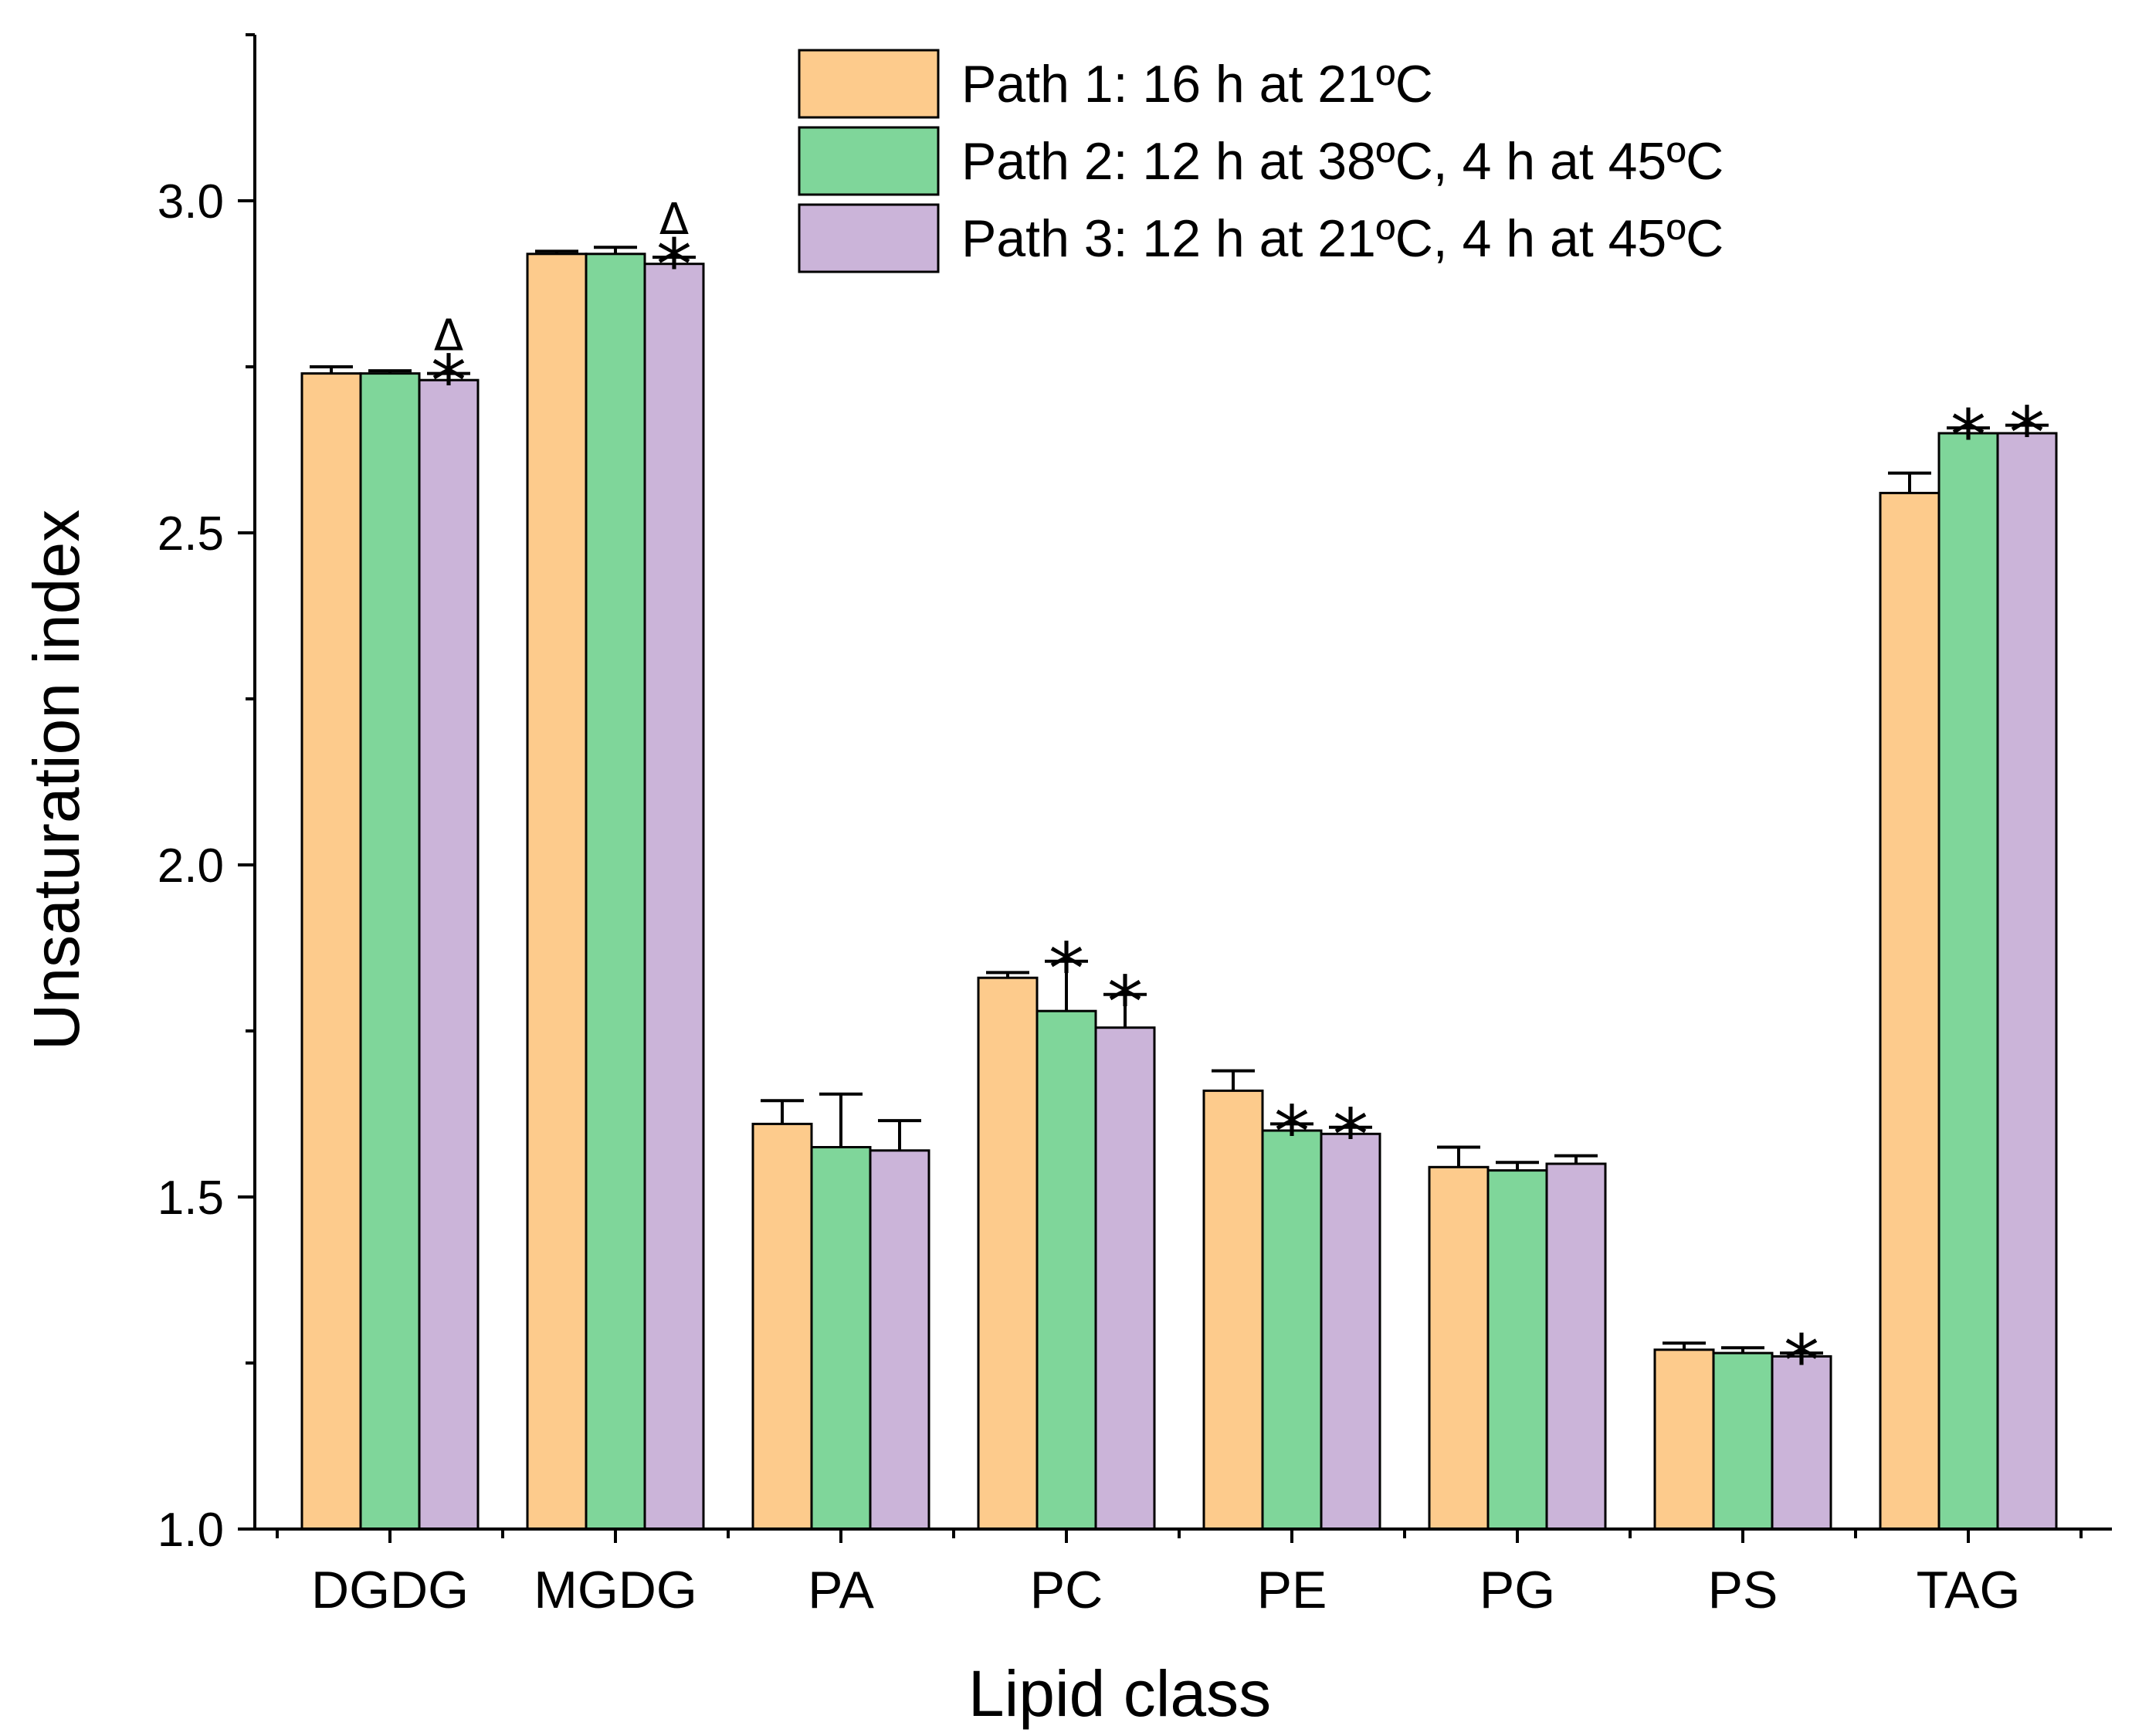 This screenshot has height=1736, width=2132. Describe the element at coordinates (191, 866) in the screenshot. I see `y-tick-label-2.0: 2.0` at that location.